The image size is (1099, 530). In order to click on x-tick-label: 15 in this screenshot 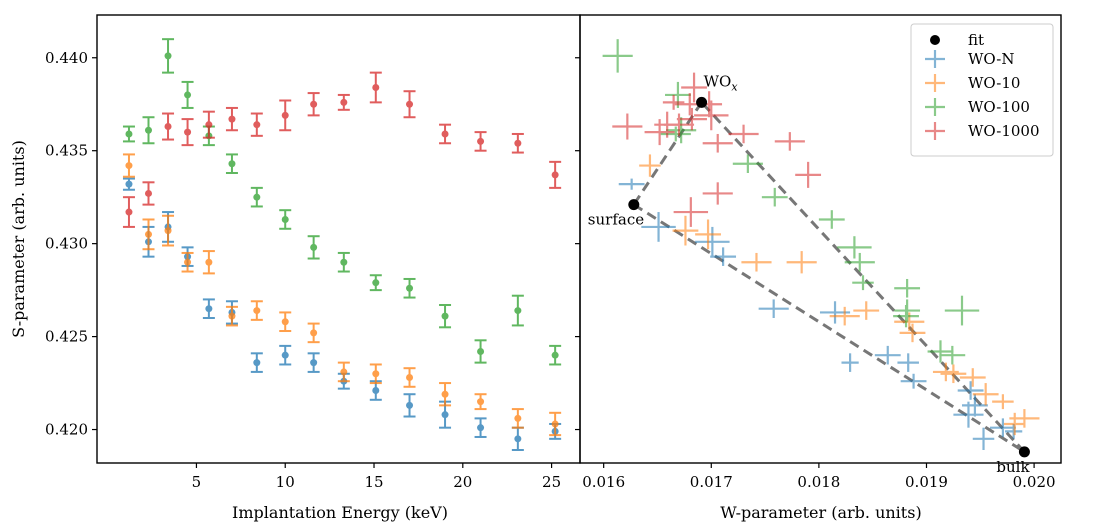, I will do `click(373, 482)`.